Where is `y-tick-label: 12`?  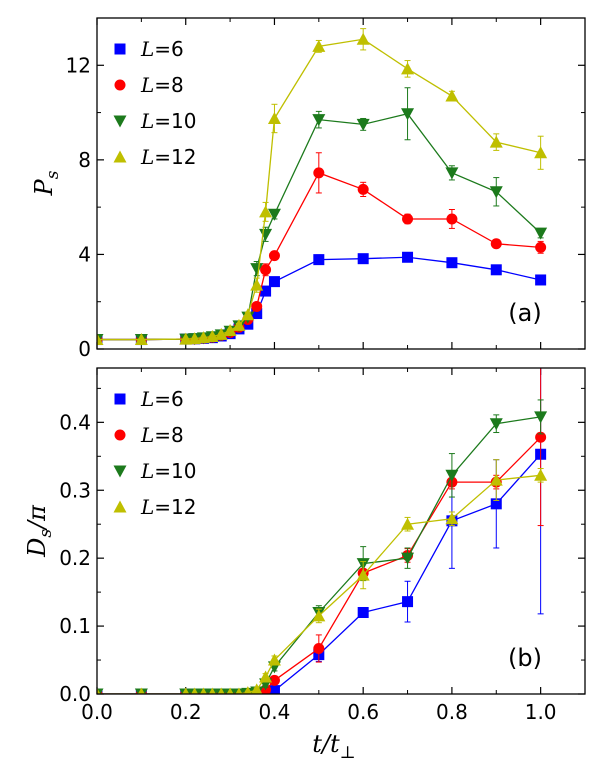
y-tick-label: 12 is located at coordinates (78, 65).